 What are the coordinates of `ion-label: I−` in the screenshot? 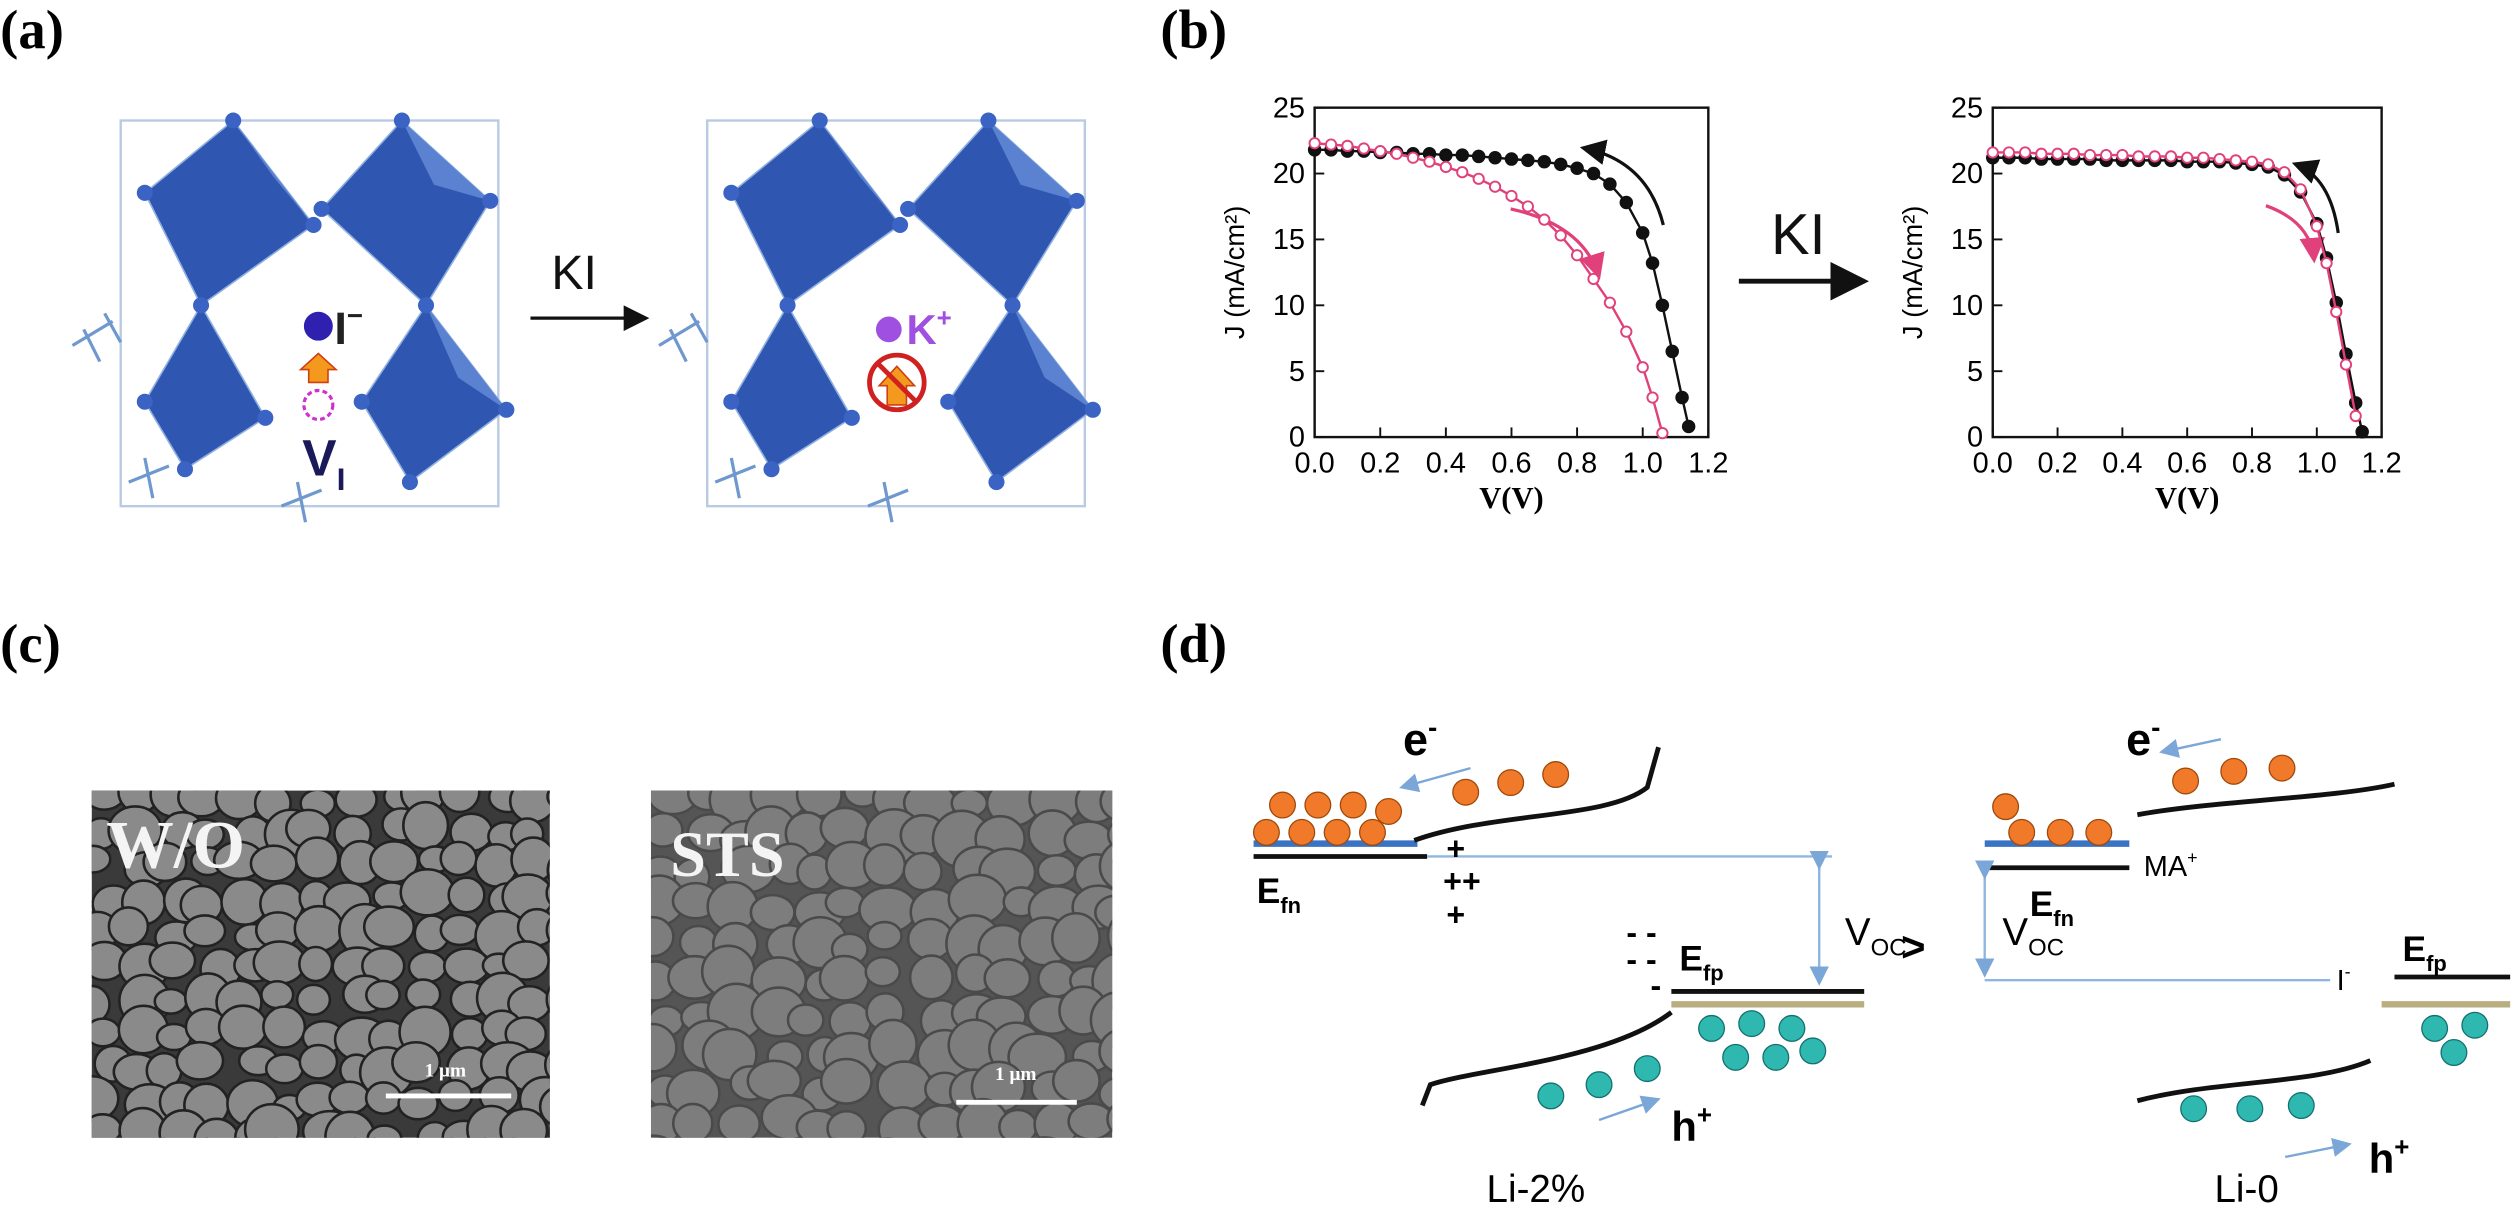 It's located at (348, 327).